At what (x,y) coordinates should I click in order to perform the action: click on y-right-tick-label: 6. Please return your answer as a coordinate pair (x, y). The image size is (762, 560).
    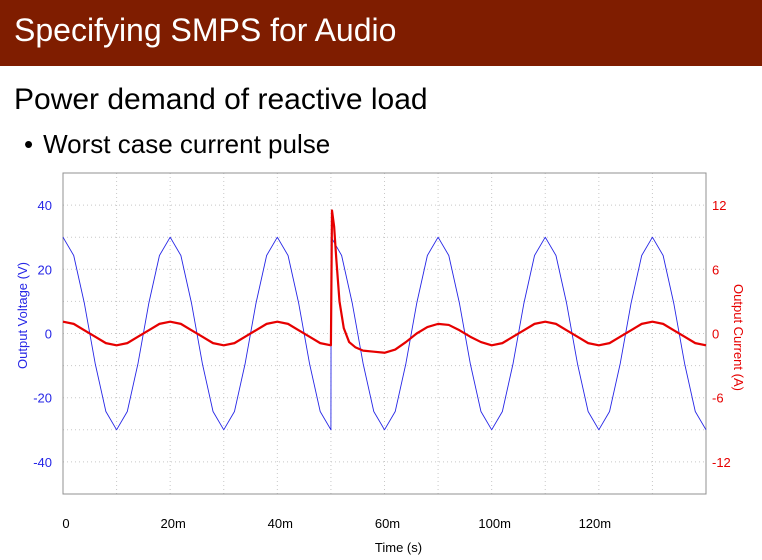
    Looking at the image, I should click on (715, 269).